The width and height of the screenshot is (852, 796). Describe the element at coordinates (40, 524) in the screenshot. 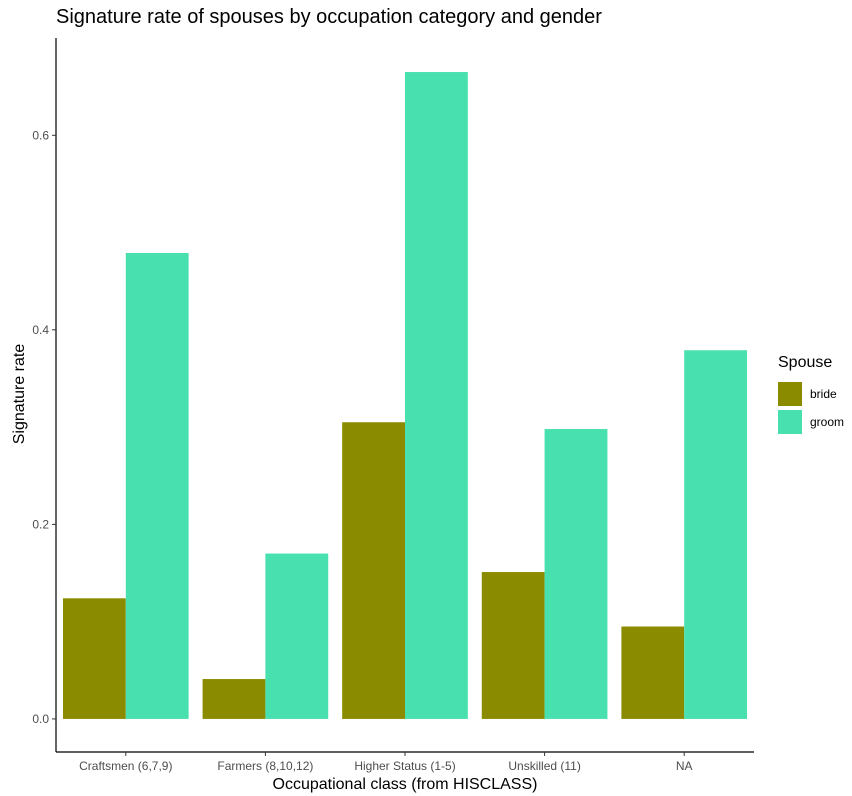

I see `y-tick-label-1: 0.2` at that location.